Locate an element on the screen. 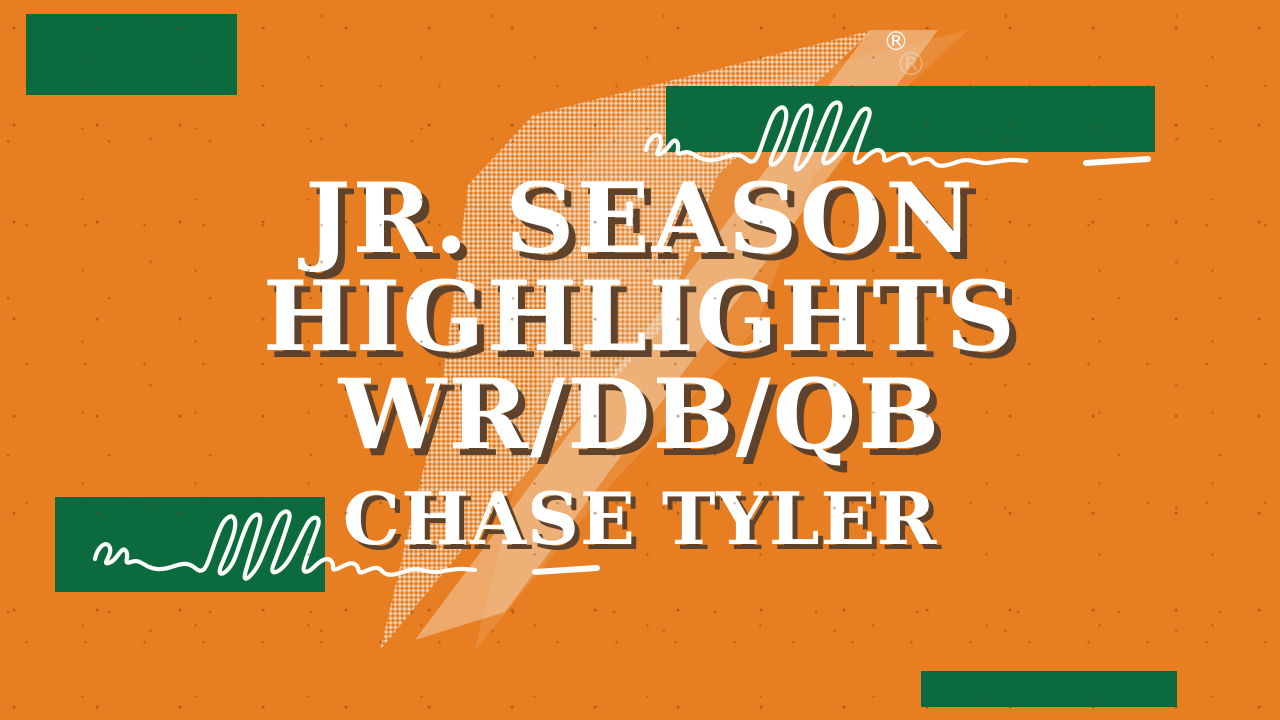  registered-trademark-ghost-icon: ® is located at coordinates (911, 64).